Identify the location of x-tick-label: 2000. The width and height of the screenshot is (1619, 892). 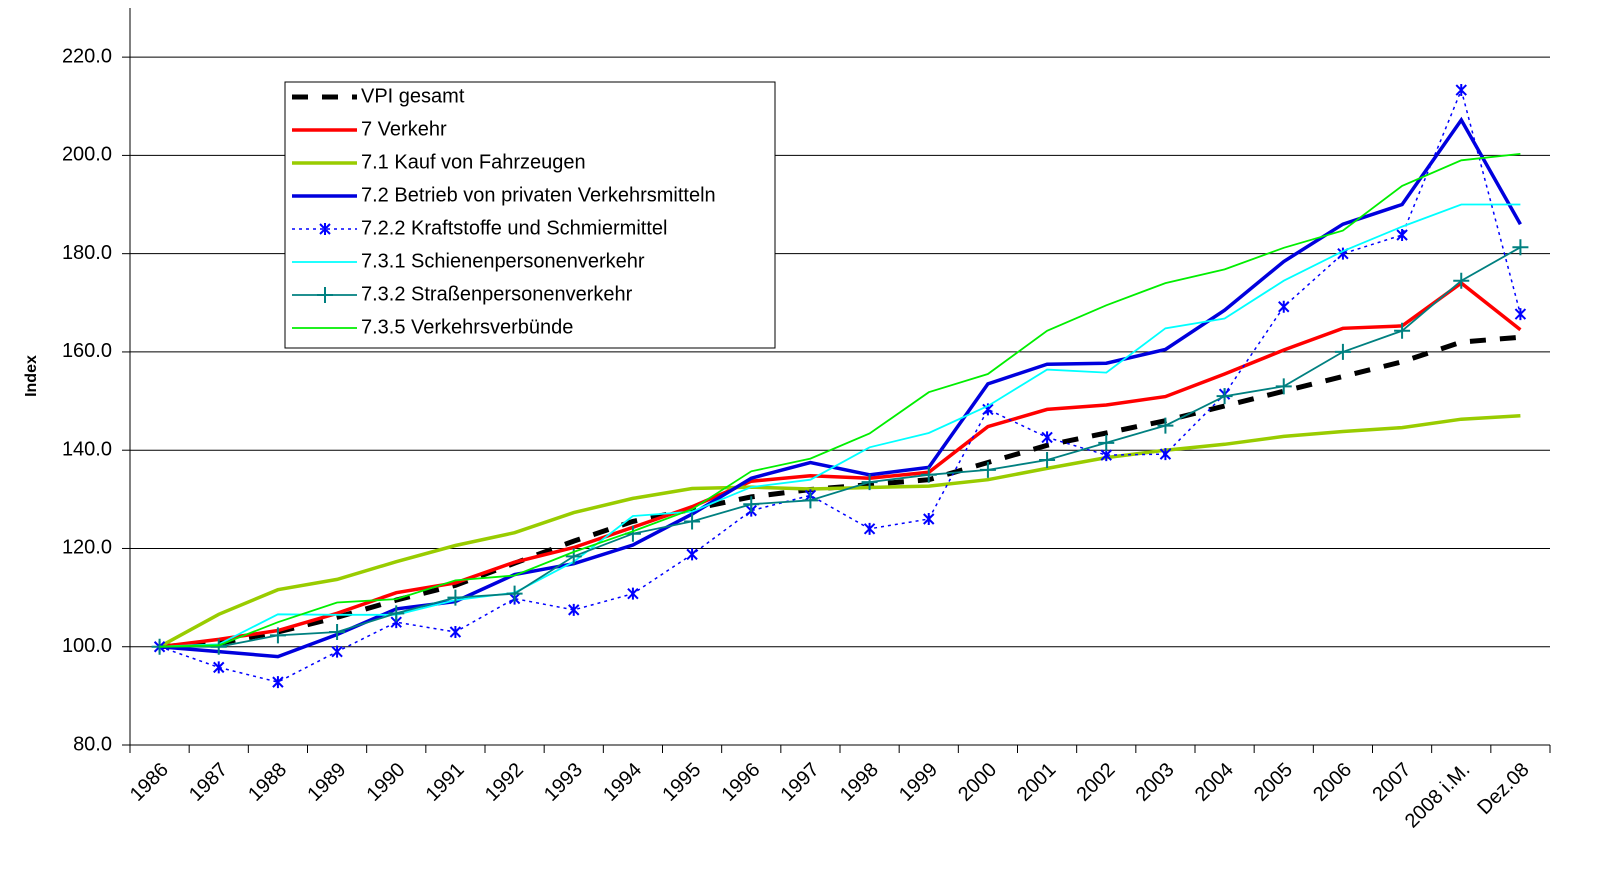
(977, 782).